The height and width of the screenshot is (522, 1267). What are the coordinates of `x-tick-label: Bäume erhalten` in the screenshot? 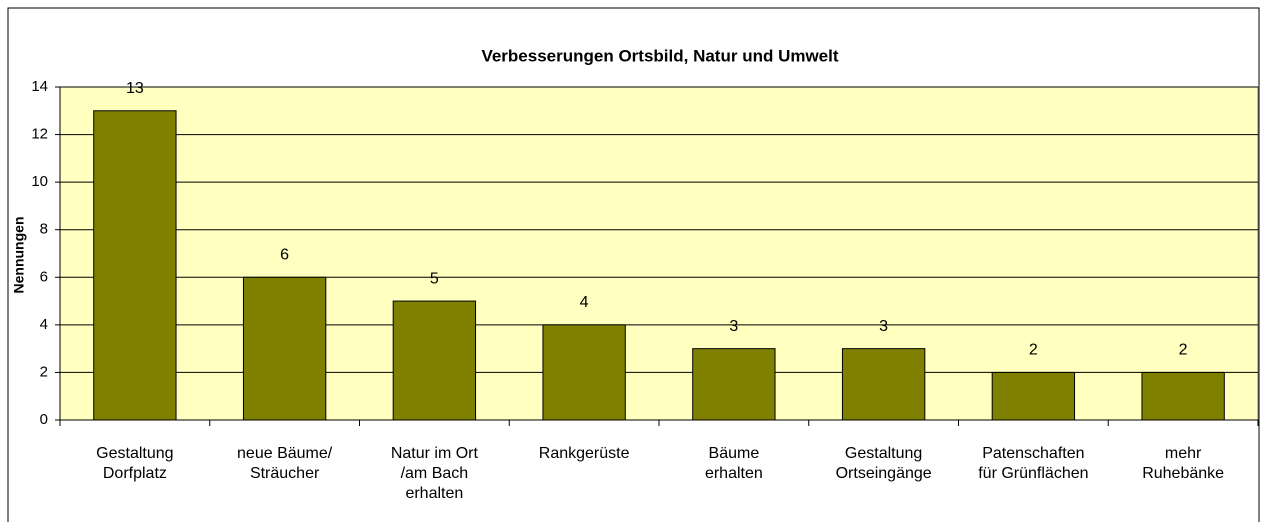 It's located at (733, 463).